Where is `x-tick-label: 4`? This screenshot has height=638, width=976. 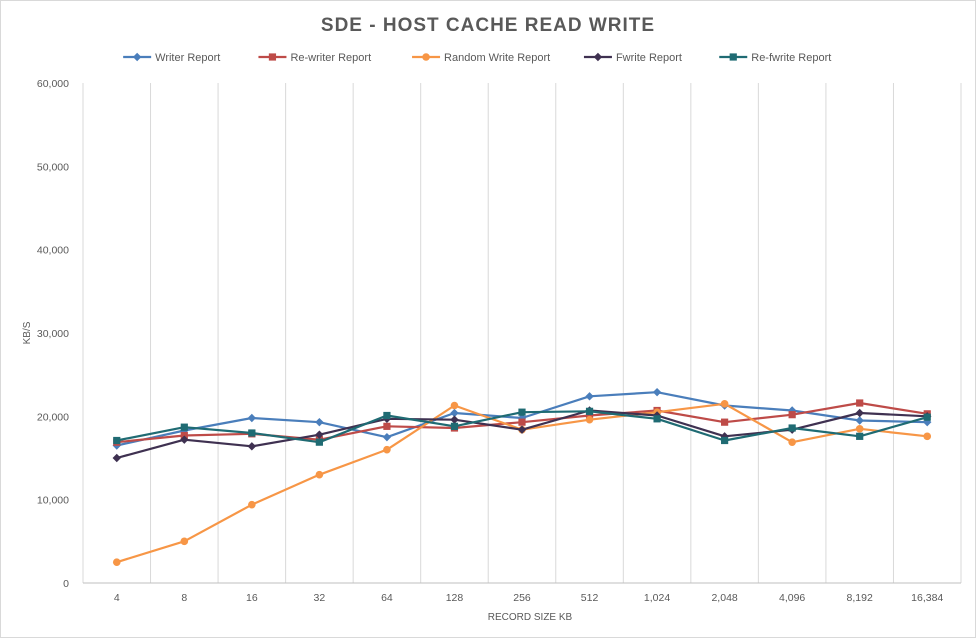
x-tick-label: 4 is located at coordinates (117, 598).